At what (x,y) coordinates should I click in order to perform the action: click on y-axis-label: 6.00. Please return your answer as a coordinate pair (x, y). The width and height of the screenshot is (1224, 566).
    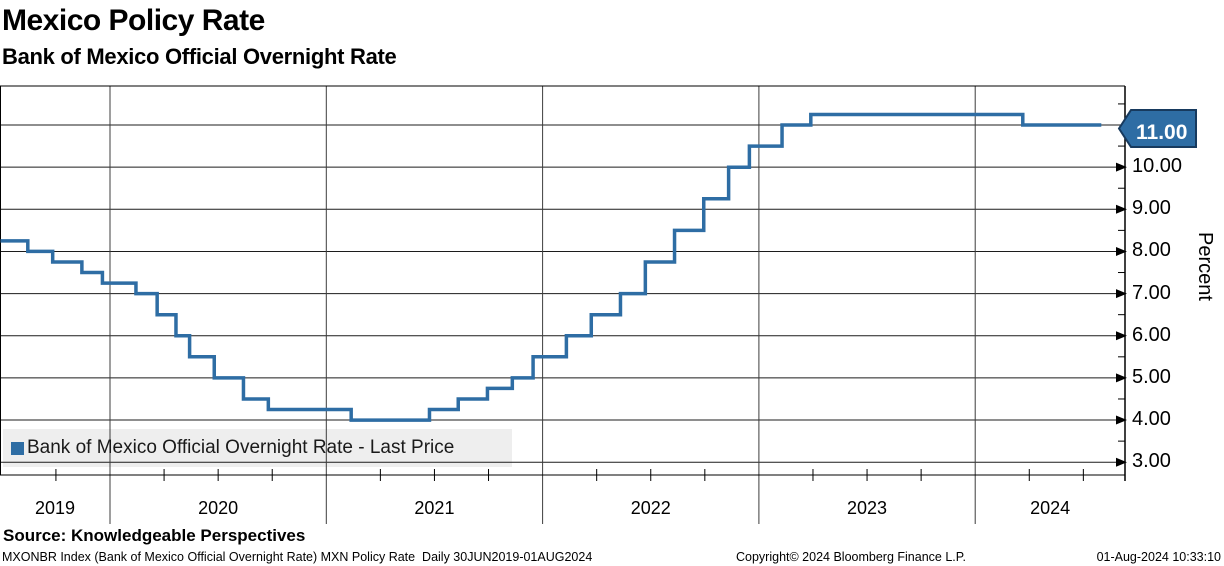
    Looking at the image, I should click on (1151, 334).